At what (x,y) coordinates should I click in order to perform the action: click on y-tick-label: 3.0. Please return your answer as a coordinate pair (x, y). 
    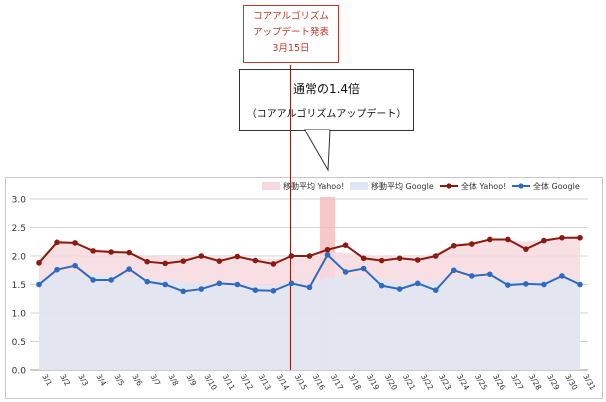
    Looking at the image, I should click on (19, 201).